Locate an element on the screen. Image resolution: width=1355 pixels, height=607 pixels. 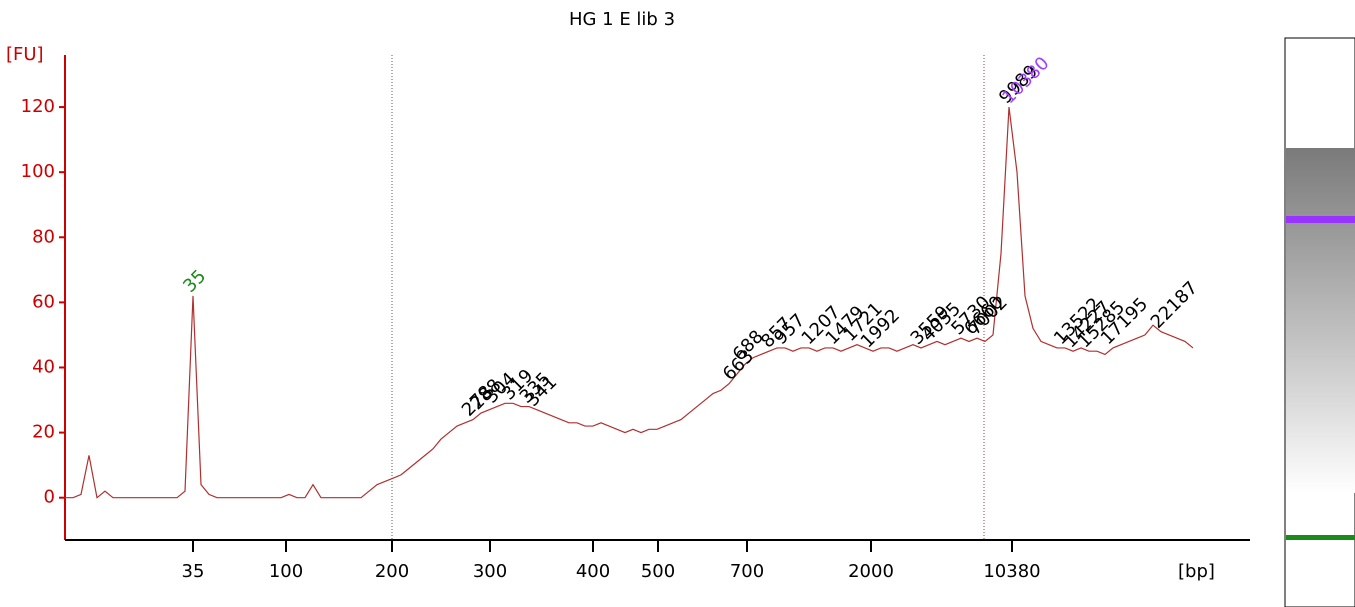
x-tick-label: 700 is located at coordinates (747, 571).